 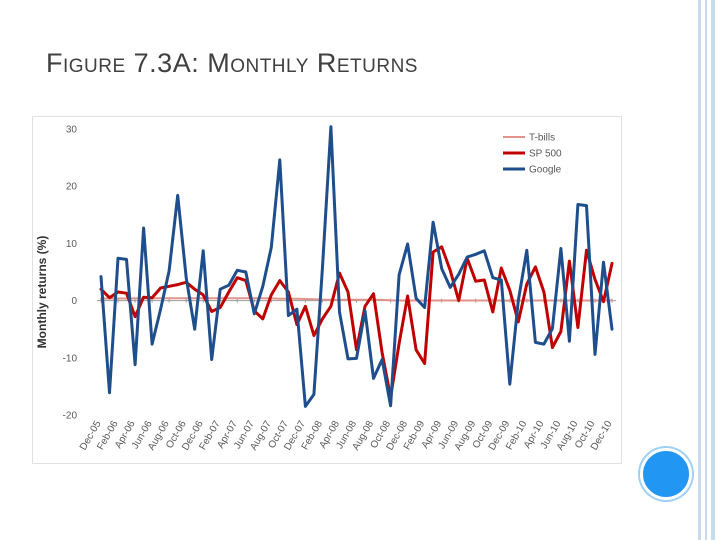 I want to click on y-tick-label: -10, so click(x=70, y=358).